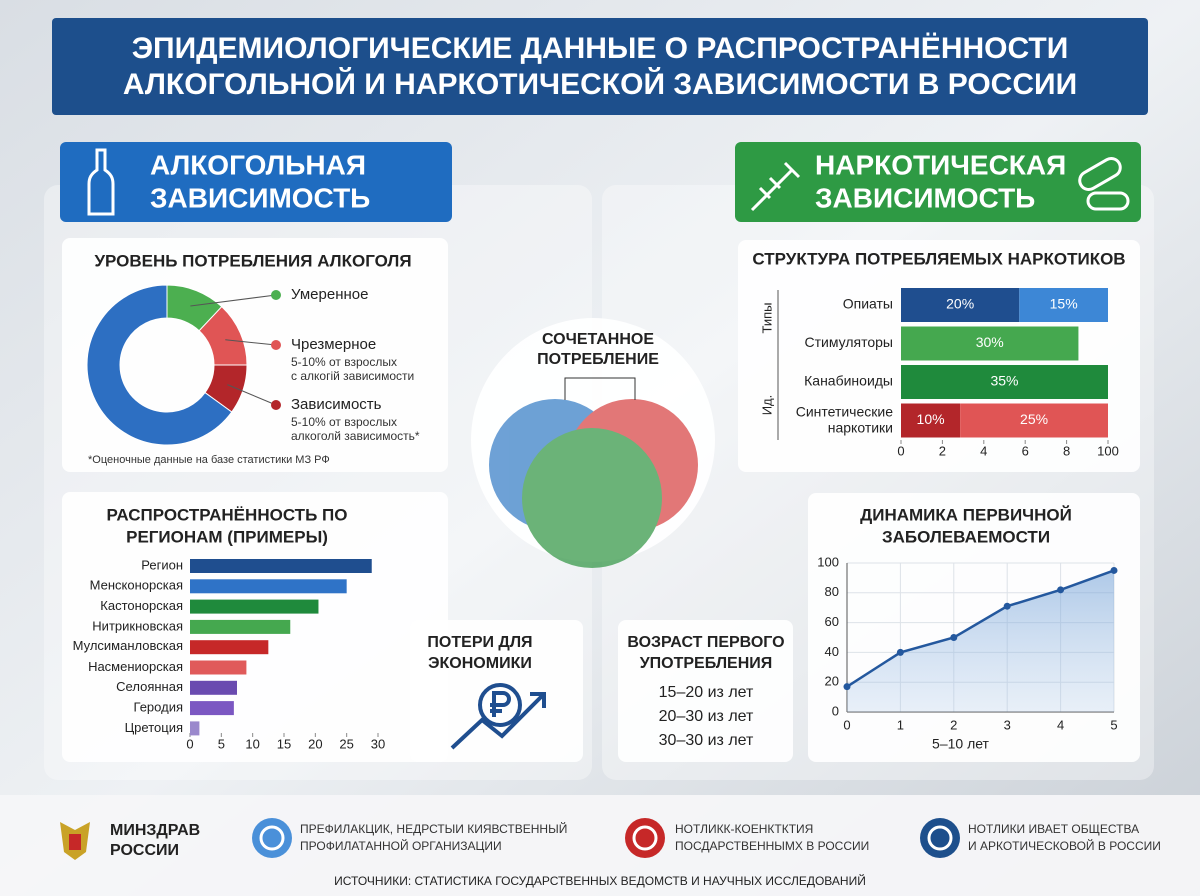  What do you see at coordinates (333, 344) in the screenshot?
I see `legend-label: Чрезмерное` at bounding box center [333, 344].